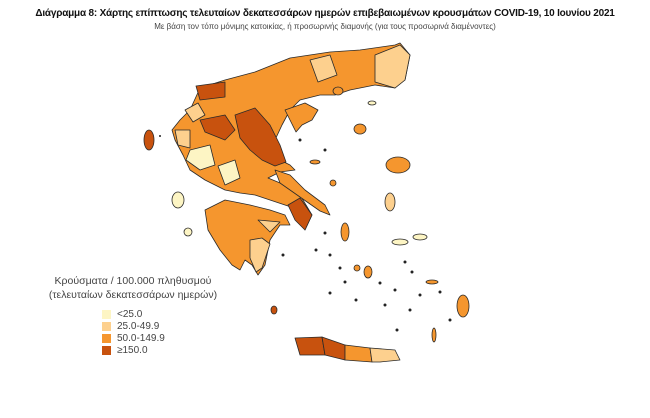 The image size is (650, 418). What do you see at coordinates (323, 68) in the screenshot?
I see `region-serres` at bounding box center [323, 68].